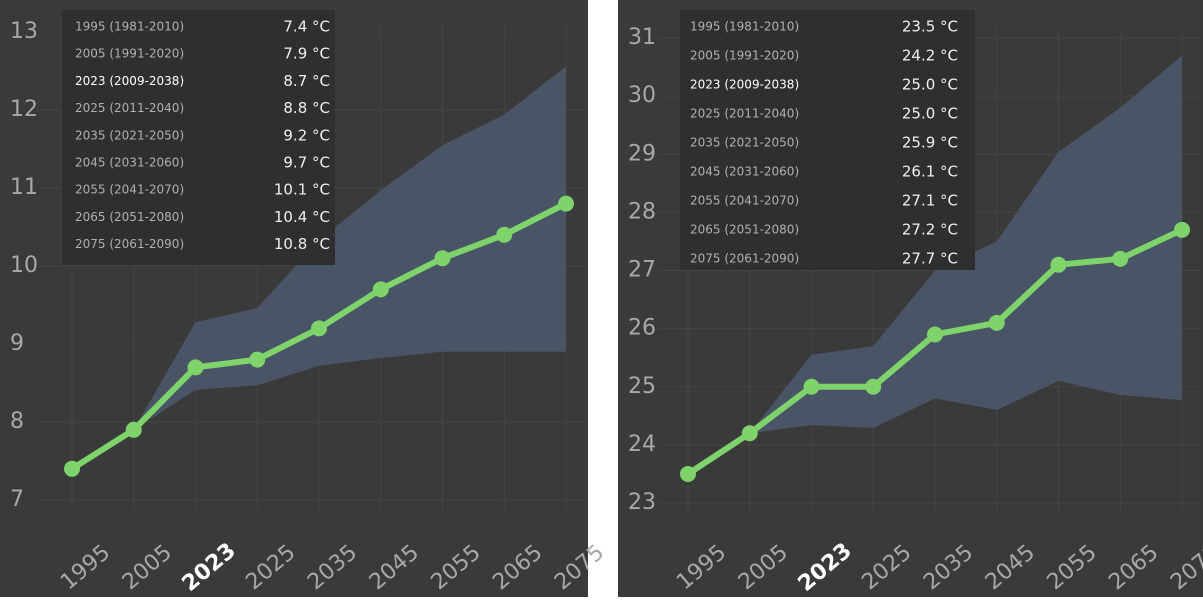  Describe the element at coordinates (930, 259) in the screenshot. I see `legend-value: 27.7 °C` at that location.